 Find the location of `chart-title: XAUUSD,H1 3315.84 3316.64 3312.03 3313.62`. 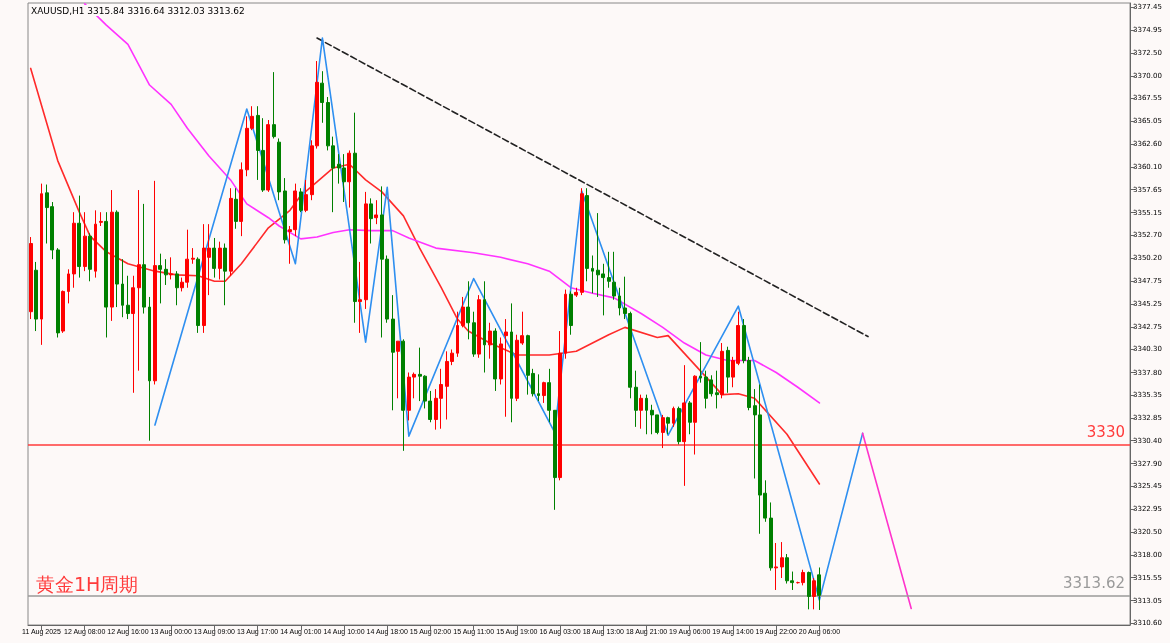

chart-title: XAUUSD,H1 3315.84 3316.64 3312.03 3313.62 is located at coordinates (138, 10).